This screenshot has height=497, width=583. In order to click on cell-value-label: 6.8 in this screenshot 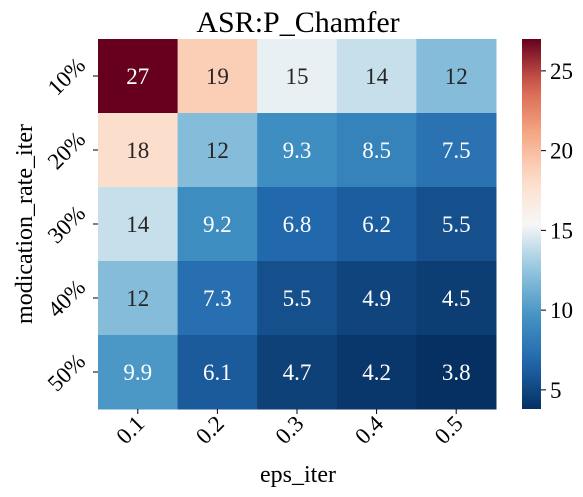, I will do `click(297, 224)`.